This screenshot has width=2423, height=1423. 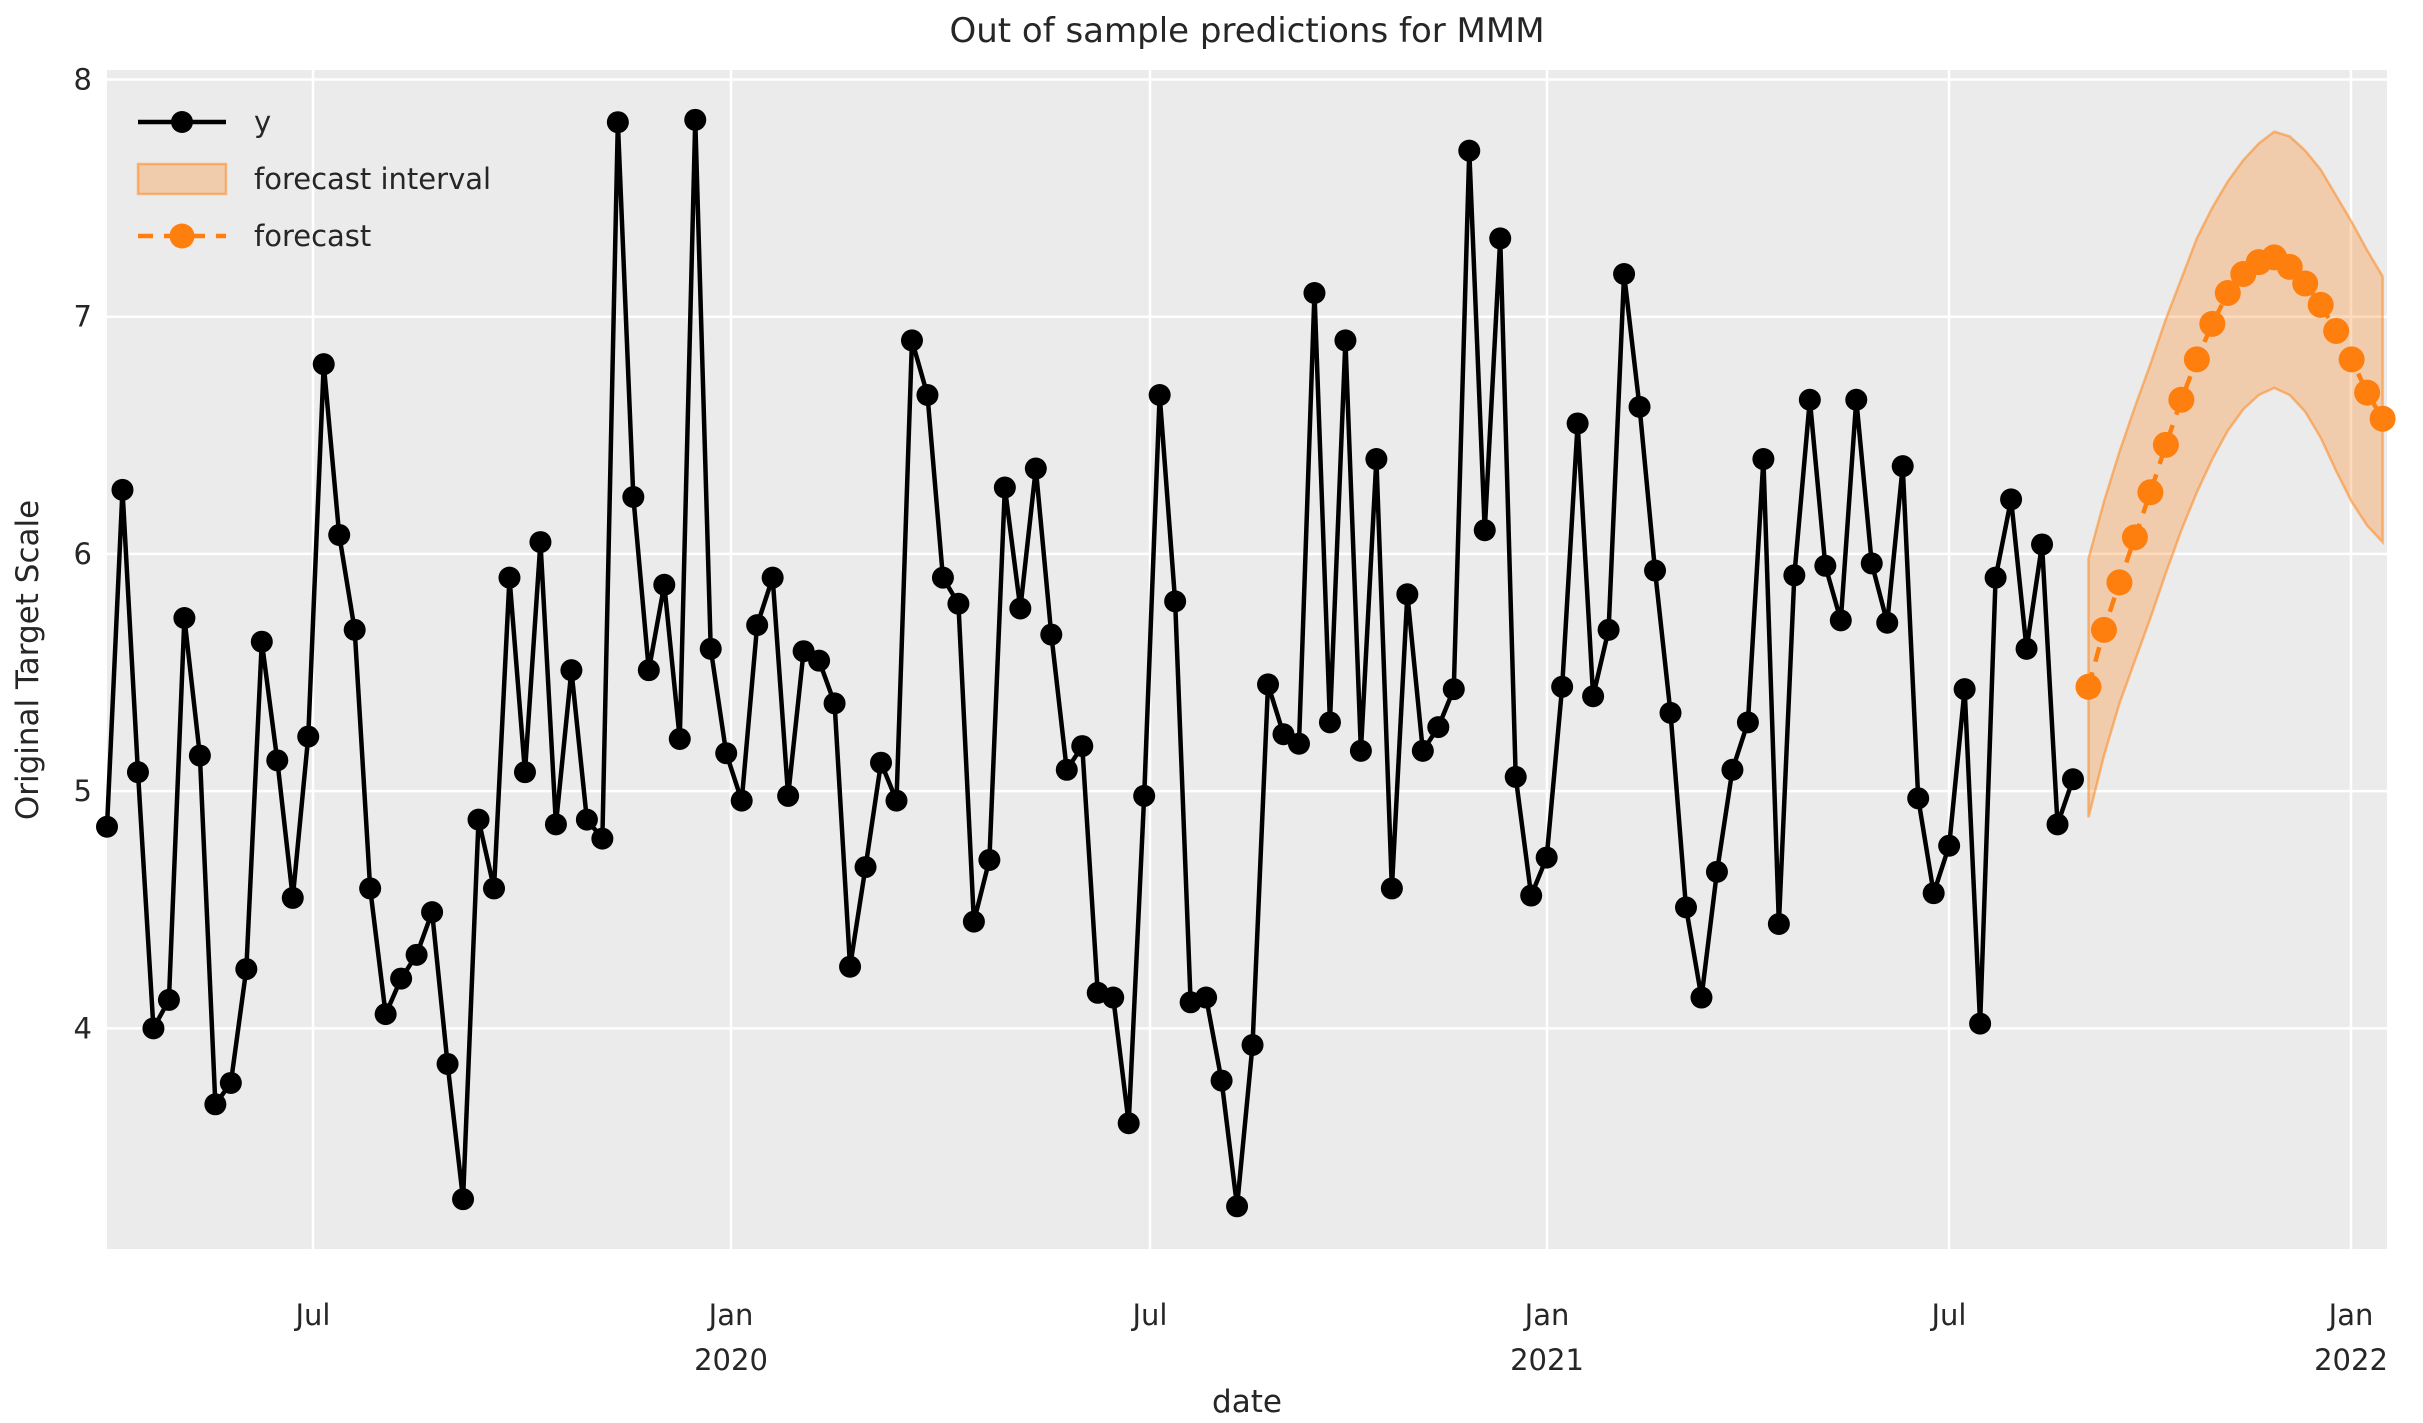 I want to click on legend-interval-swatch, so click(x=182, y=179).